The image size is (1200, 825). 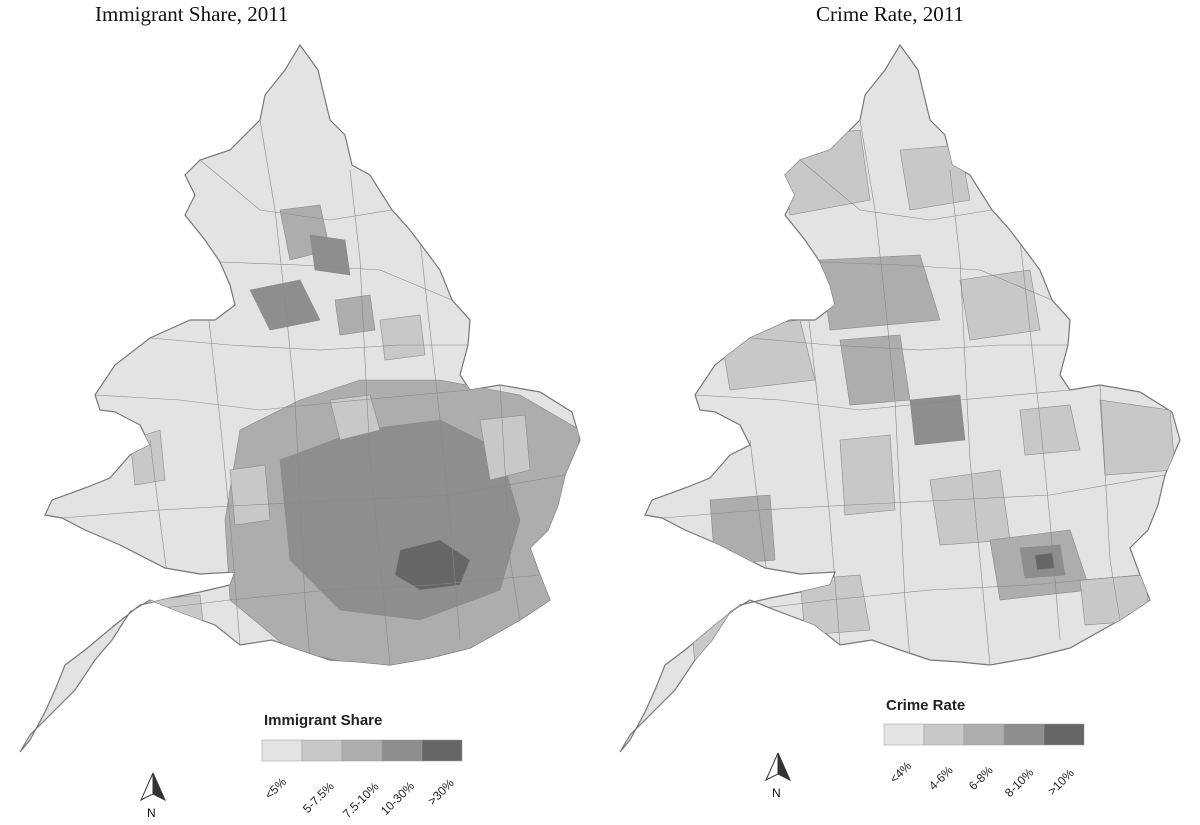 I want to click on map-title: Crime Rate, 2011, so click(x=890, y=14).